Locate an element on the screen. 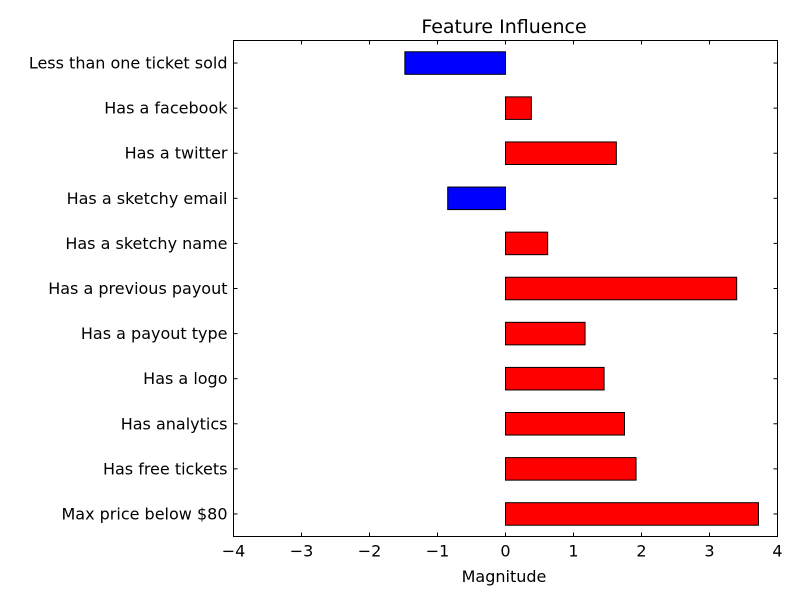  y-tick-label: Less than one ticket sold is located at coordinates (128, 63).